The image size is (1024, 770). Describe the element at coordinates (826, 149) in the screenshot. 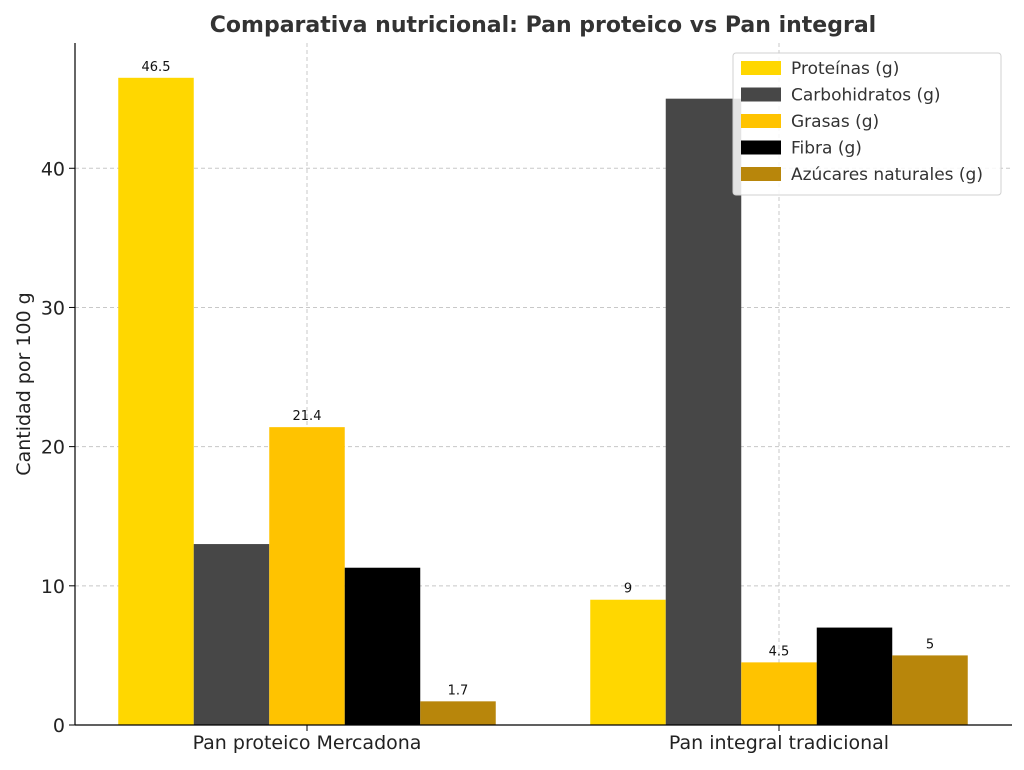

I see `legend-label: Fibra (g)` at that location.